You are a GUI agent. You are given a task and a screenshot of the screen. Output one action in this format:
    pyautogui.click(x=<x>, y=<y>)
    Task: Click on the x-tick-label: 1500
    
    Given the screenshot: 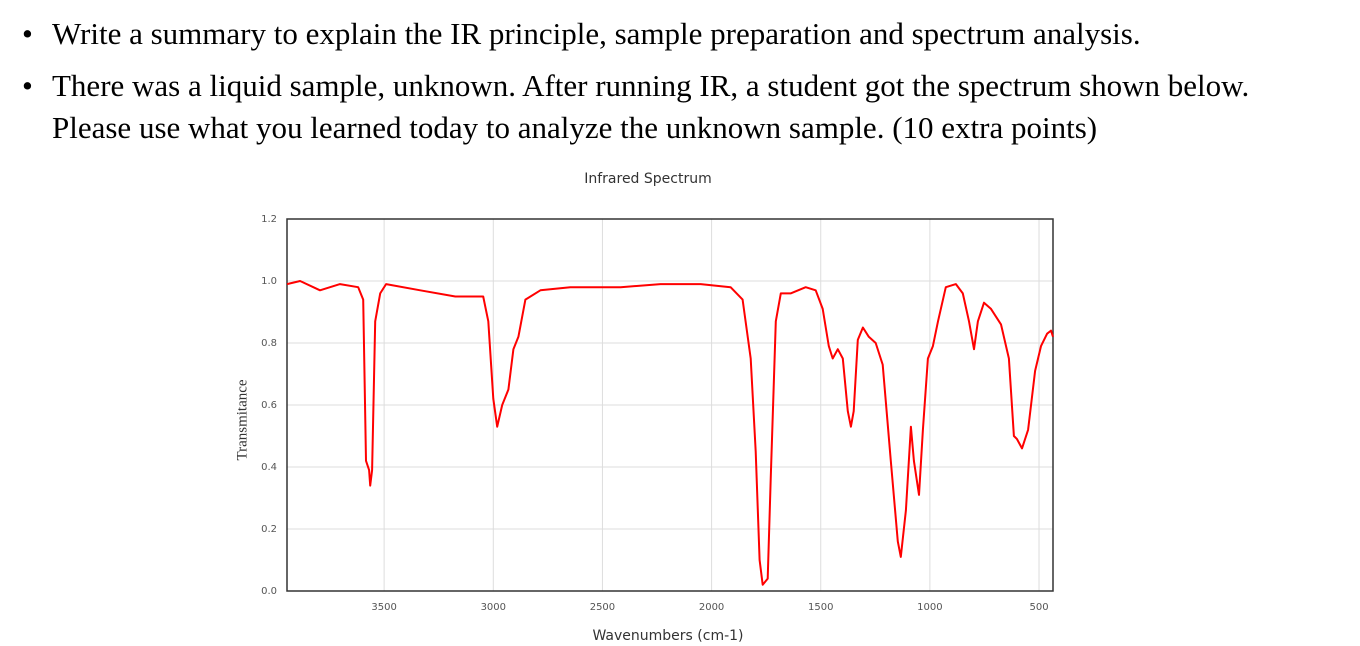 What is the action you would take?
    pyautogui.click(x=820, y=607)
    